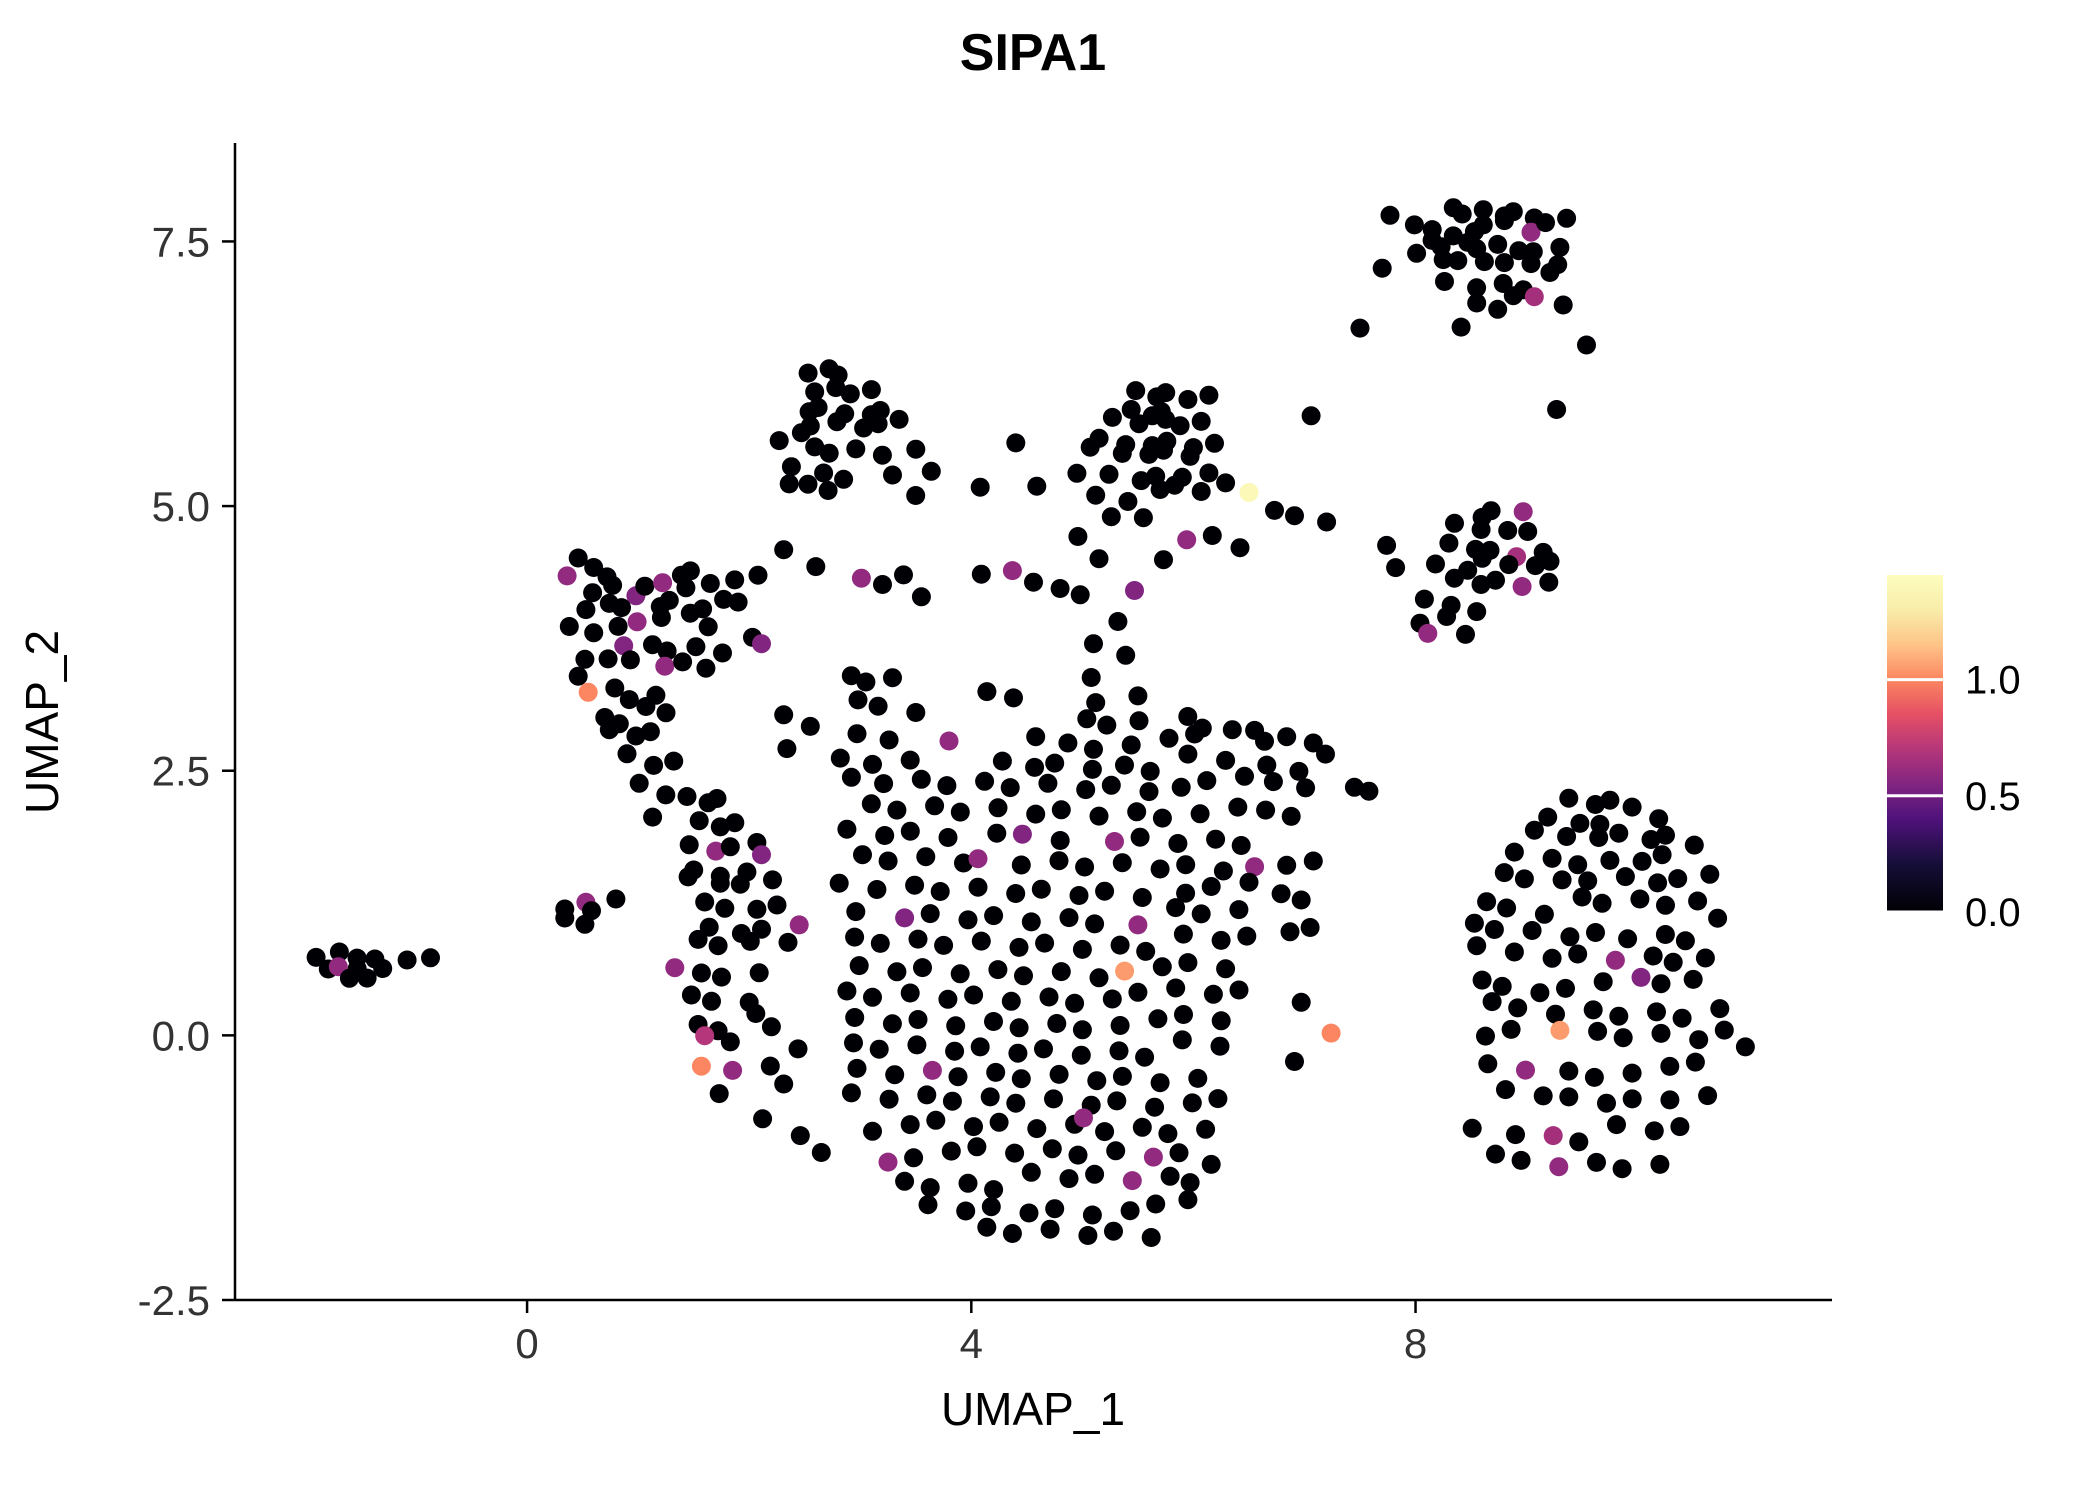  I want to click on colorbar-tick-label: 1.0, so click(1993, 681).